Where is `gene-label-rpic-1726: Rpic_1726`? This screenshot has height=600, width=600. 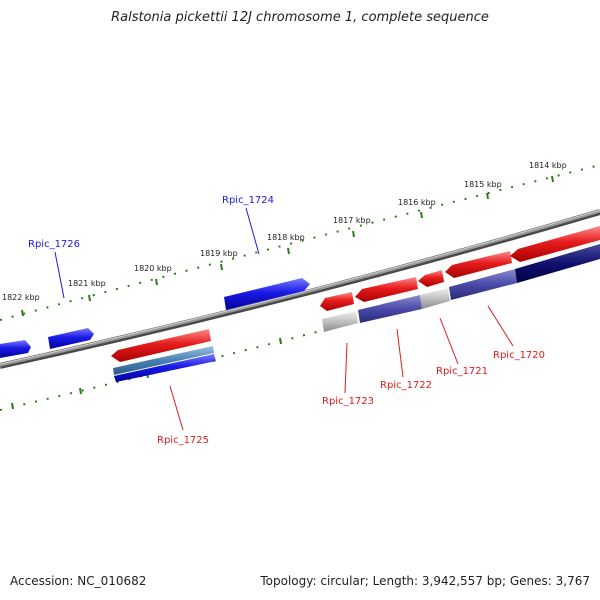 gene-label-rpic-1726: Rpic_1726 is located at coordinates (54, 244).